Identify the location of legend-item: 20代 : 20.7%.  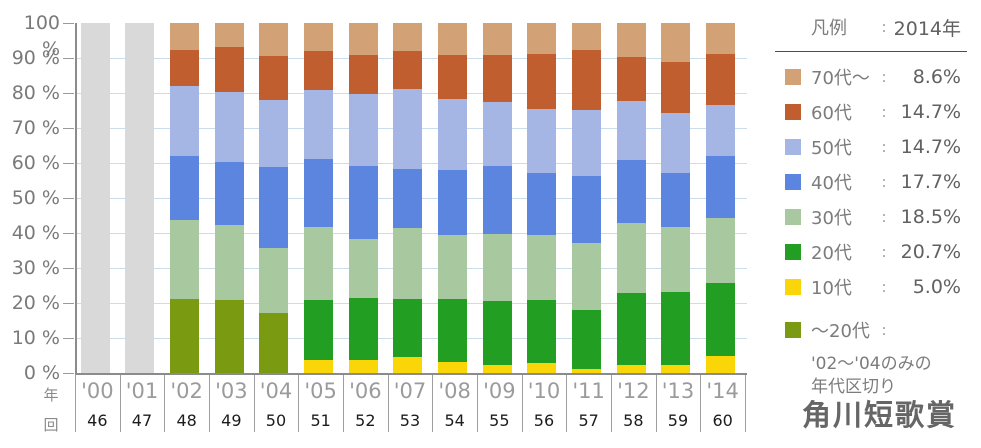
(871, 252).